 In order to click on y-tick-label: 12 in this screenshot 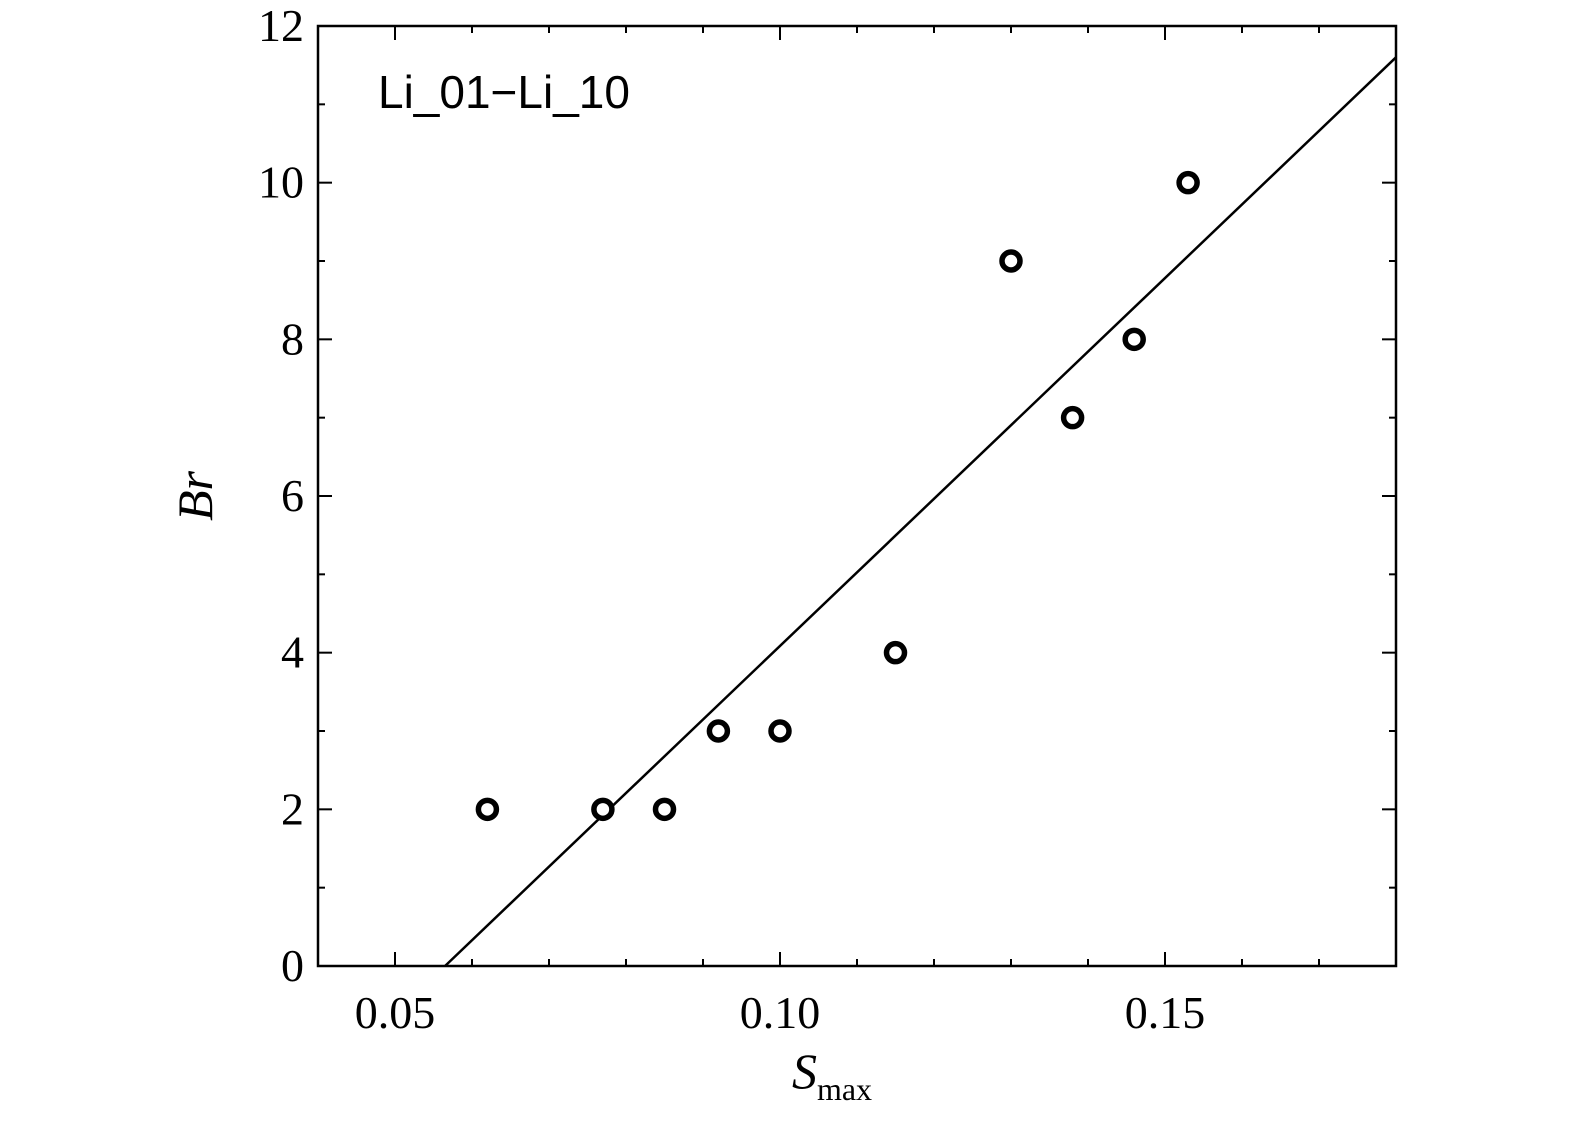, I will do `click(281, 25)`.